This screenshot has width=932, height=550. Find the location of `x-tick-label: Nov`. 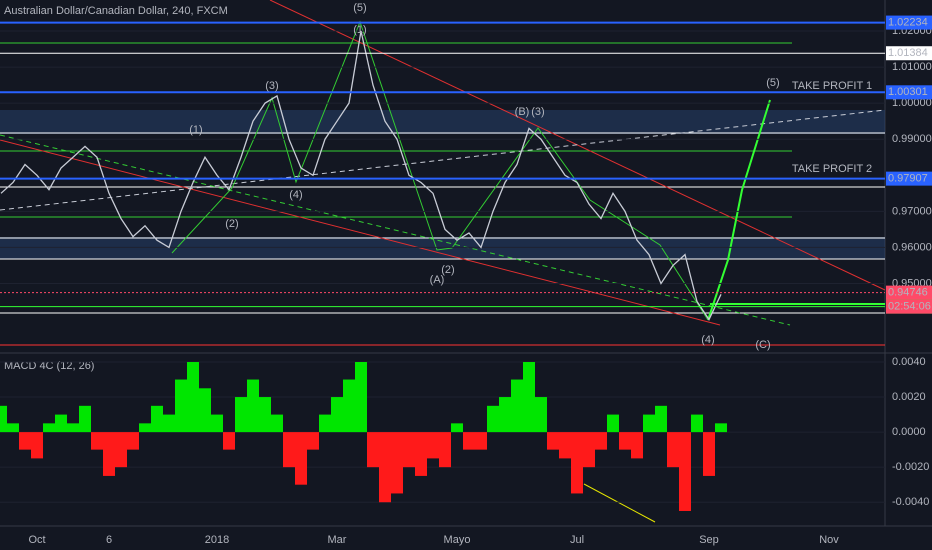

x-tick-label: Nov is located at coordinates (829, 540).